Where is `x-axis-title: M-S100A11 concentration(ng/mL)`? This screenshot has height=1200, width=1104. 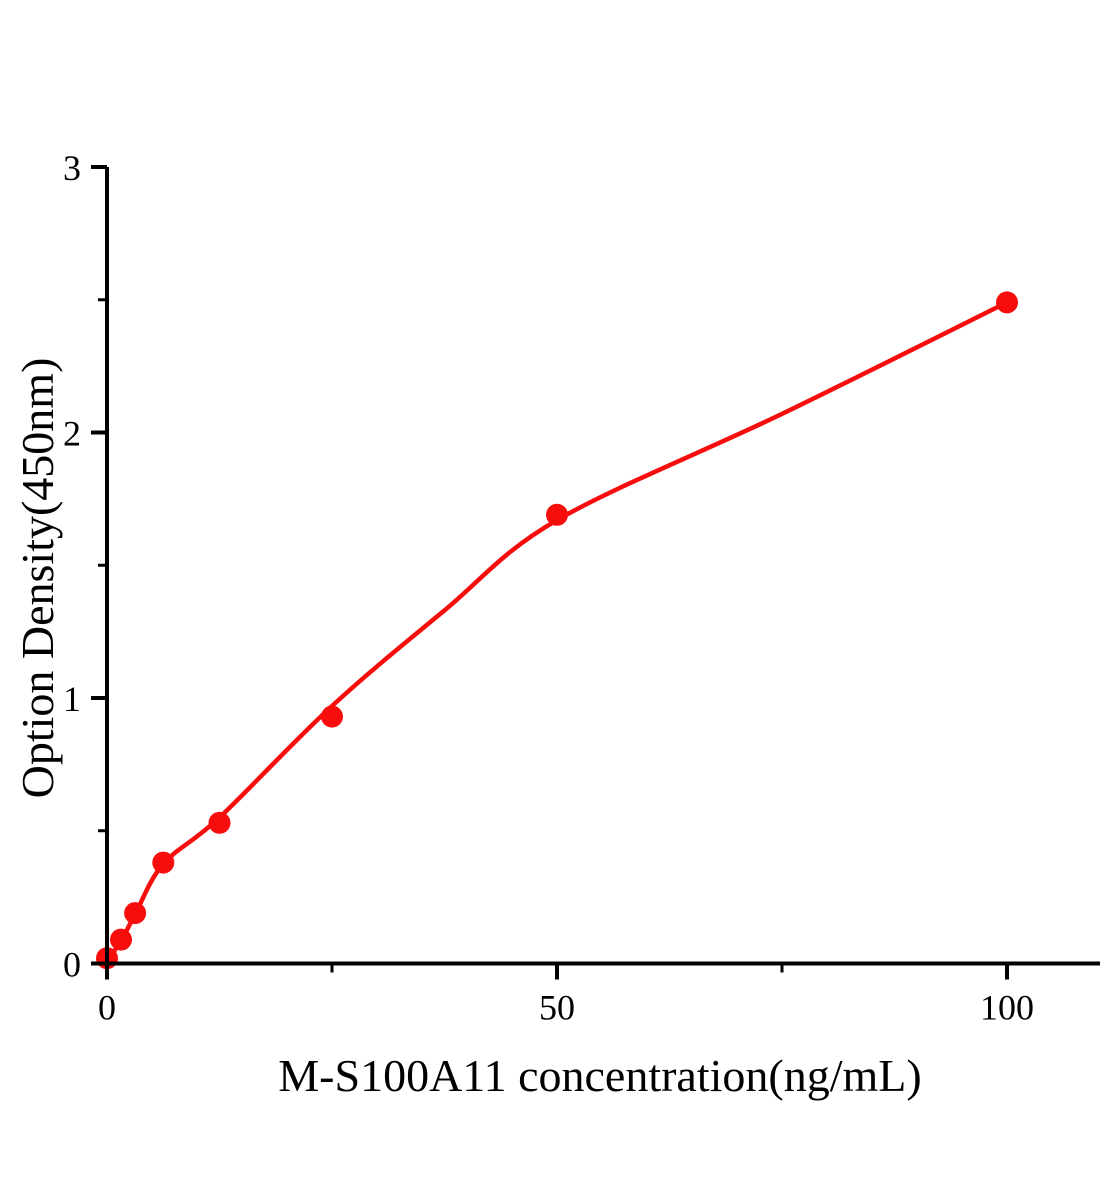
x-axis-title: M-S100A11 concentration(ng/mL) is located at coordinates (599, 1075).